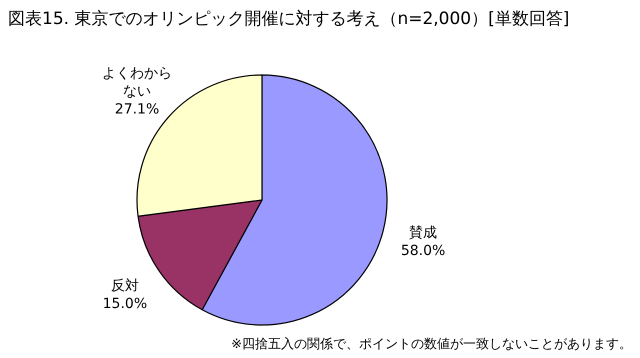 The width and height of the screenshot is (640, 358). Describe the element at coordinates (423, 251) in the screenshot. I see `data-label: 58.0%` at that location.